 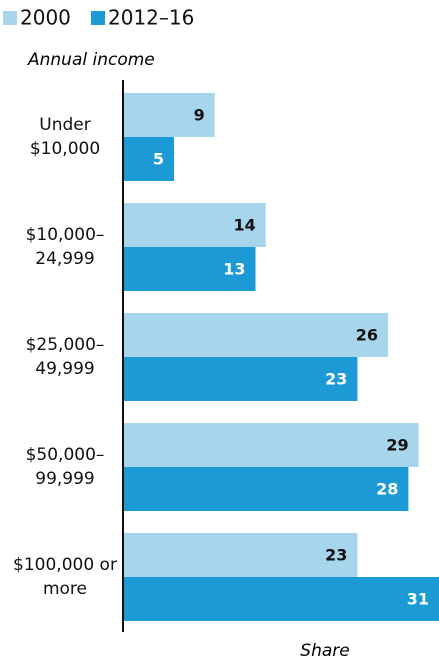 I want to click on category-label: $10,000–24,999, so click(x=65, y=247).